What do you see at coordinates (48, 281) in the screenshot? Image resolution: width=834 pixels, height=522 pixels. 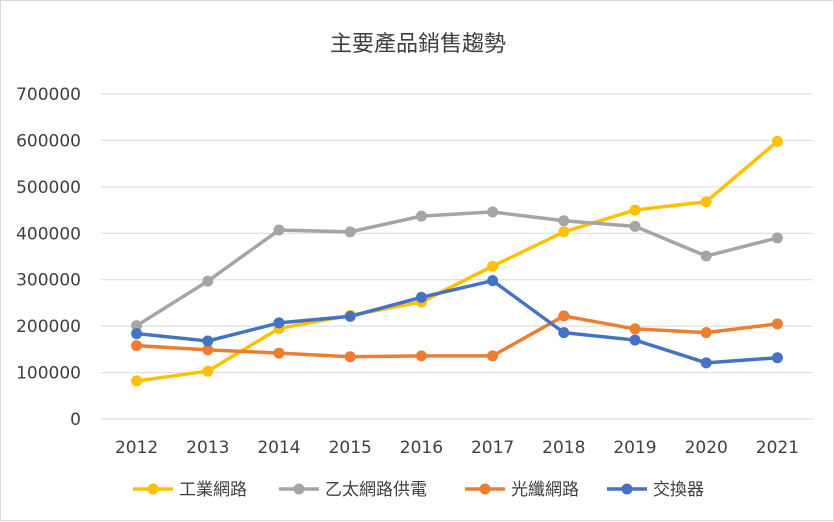 I see `y-tick-label: 300000` at bounding box center [48, 281].